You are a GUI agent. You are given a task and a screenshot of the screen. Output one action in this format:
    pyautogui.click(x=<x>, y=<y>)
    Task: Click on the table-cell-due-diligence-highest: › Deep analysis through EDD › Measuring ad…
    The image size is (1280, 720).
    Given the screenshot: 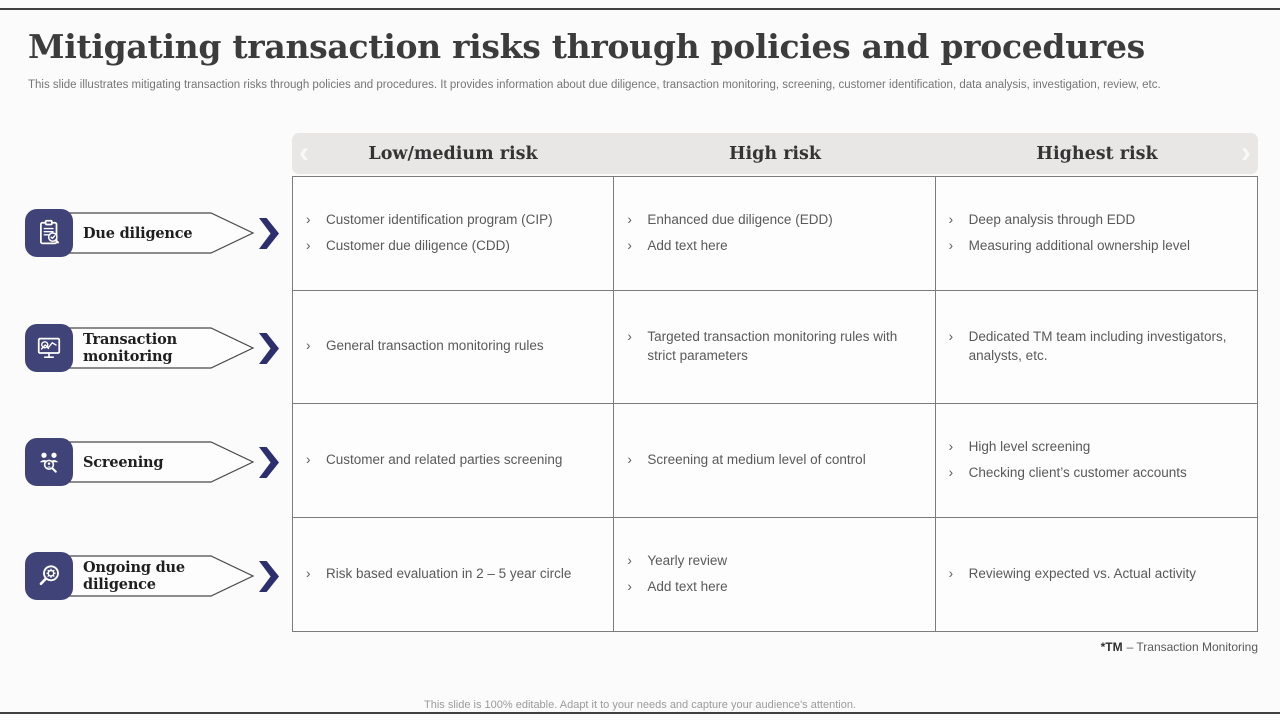 What is the action you would take?
    pyautogui.click(x=1096, y=234)
    